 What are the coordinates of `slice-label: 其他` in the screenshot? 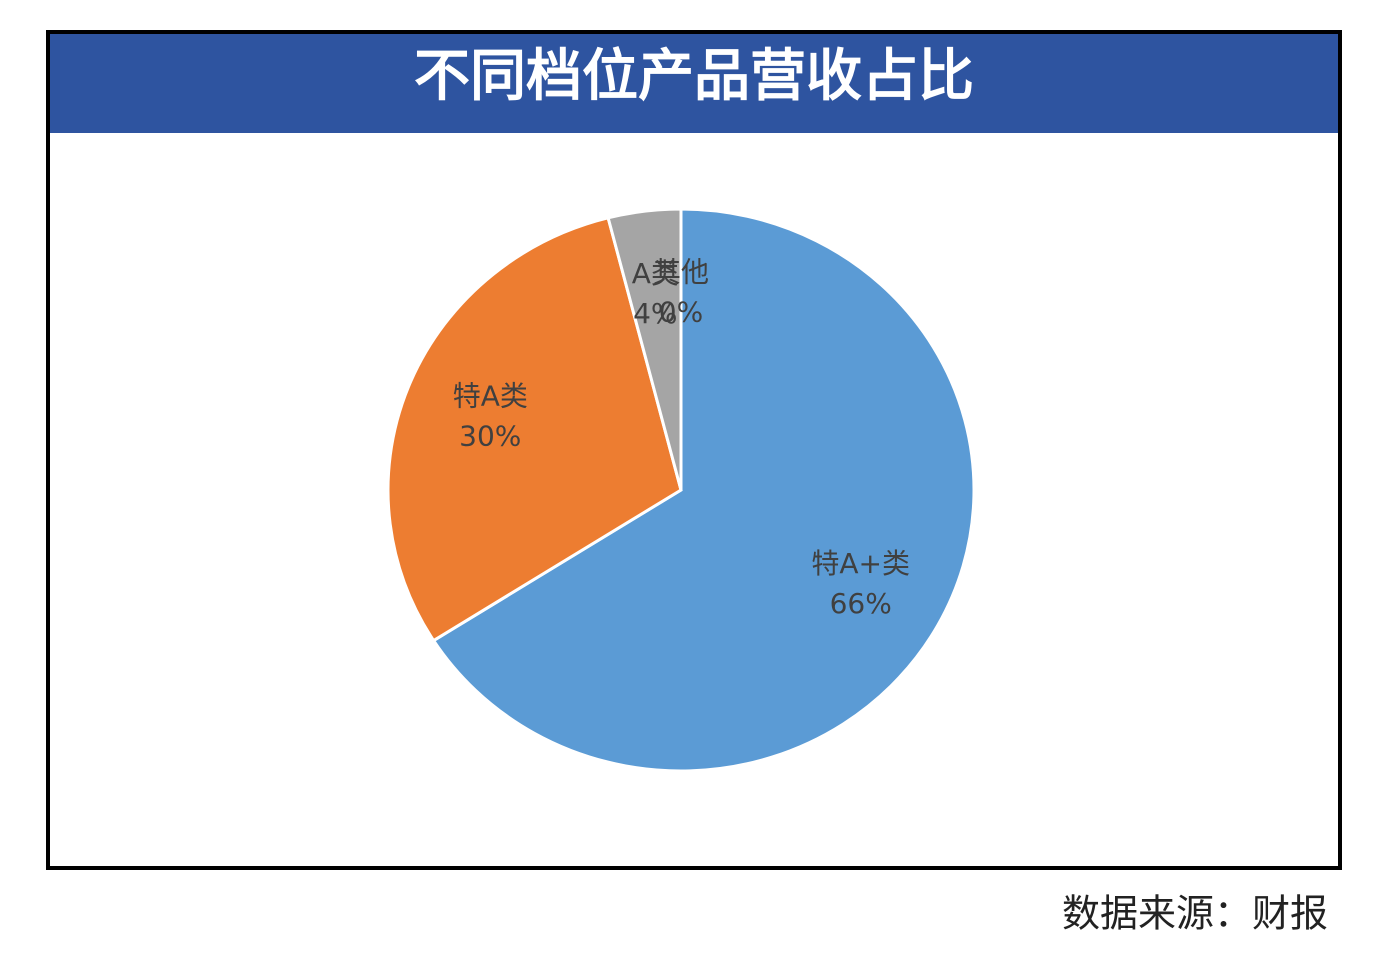 It's located at (681, 271).